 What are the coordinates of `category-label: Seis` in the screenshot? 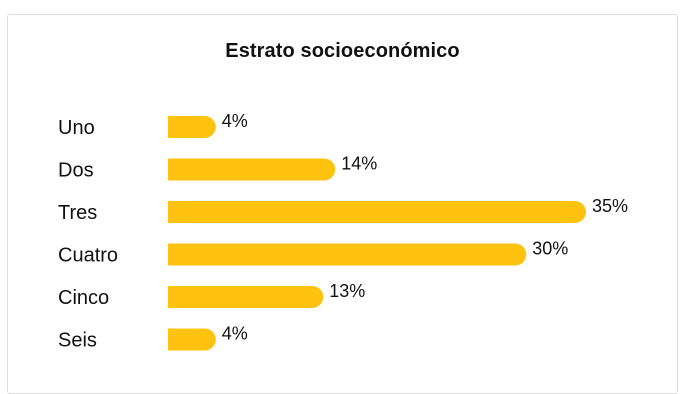 It's located at (77, 341).